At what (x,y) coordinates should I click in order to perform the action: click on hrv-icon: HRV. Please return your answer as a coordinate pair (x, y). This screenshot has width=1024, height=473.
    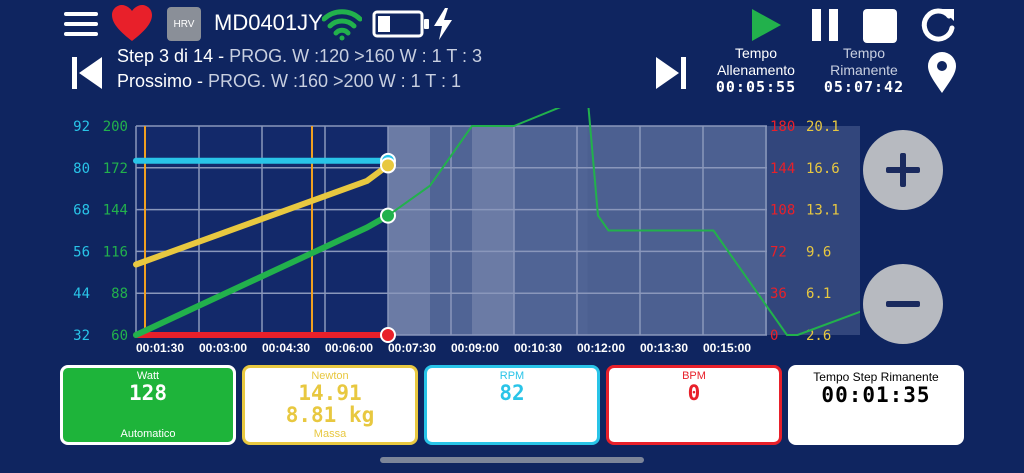
    Looking at the image, I should click on (184, 24).